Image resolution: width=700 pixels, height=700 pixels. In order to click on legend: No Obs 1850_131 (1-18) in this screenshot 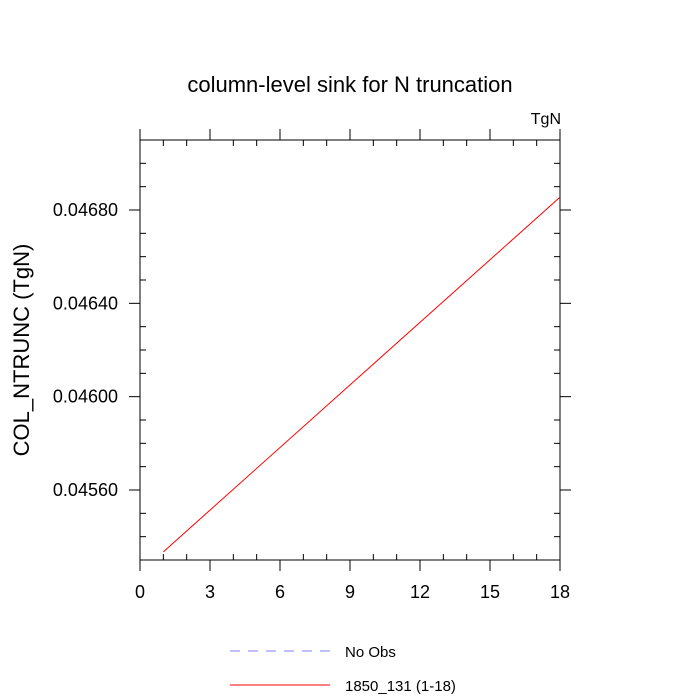, I will do `click(343, 669)`.